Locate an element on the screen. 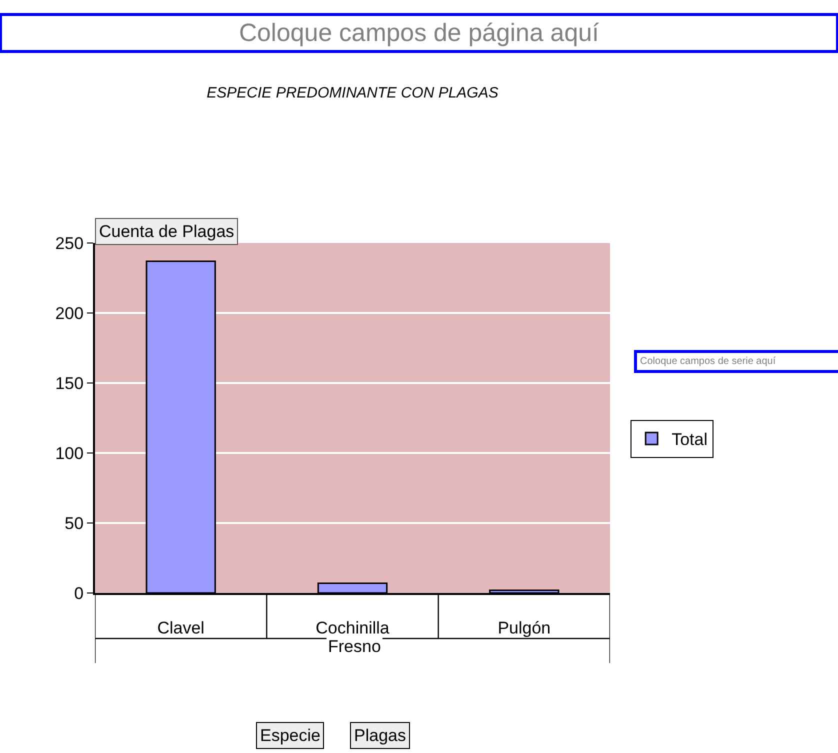 This screenshot has width=838, height=753. x-tick-label: Clavel is located at coordinates (180, 628).